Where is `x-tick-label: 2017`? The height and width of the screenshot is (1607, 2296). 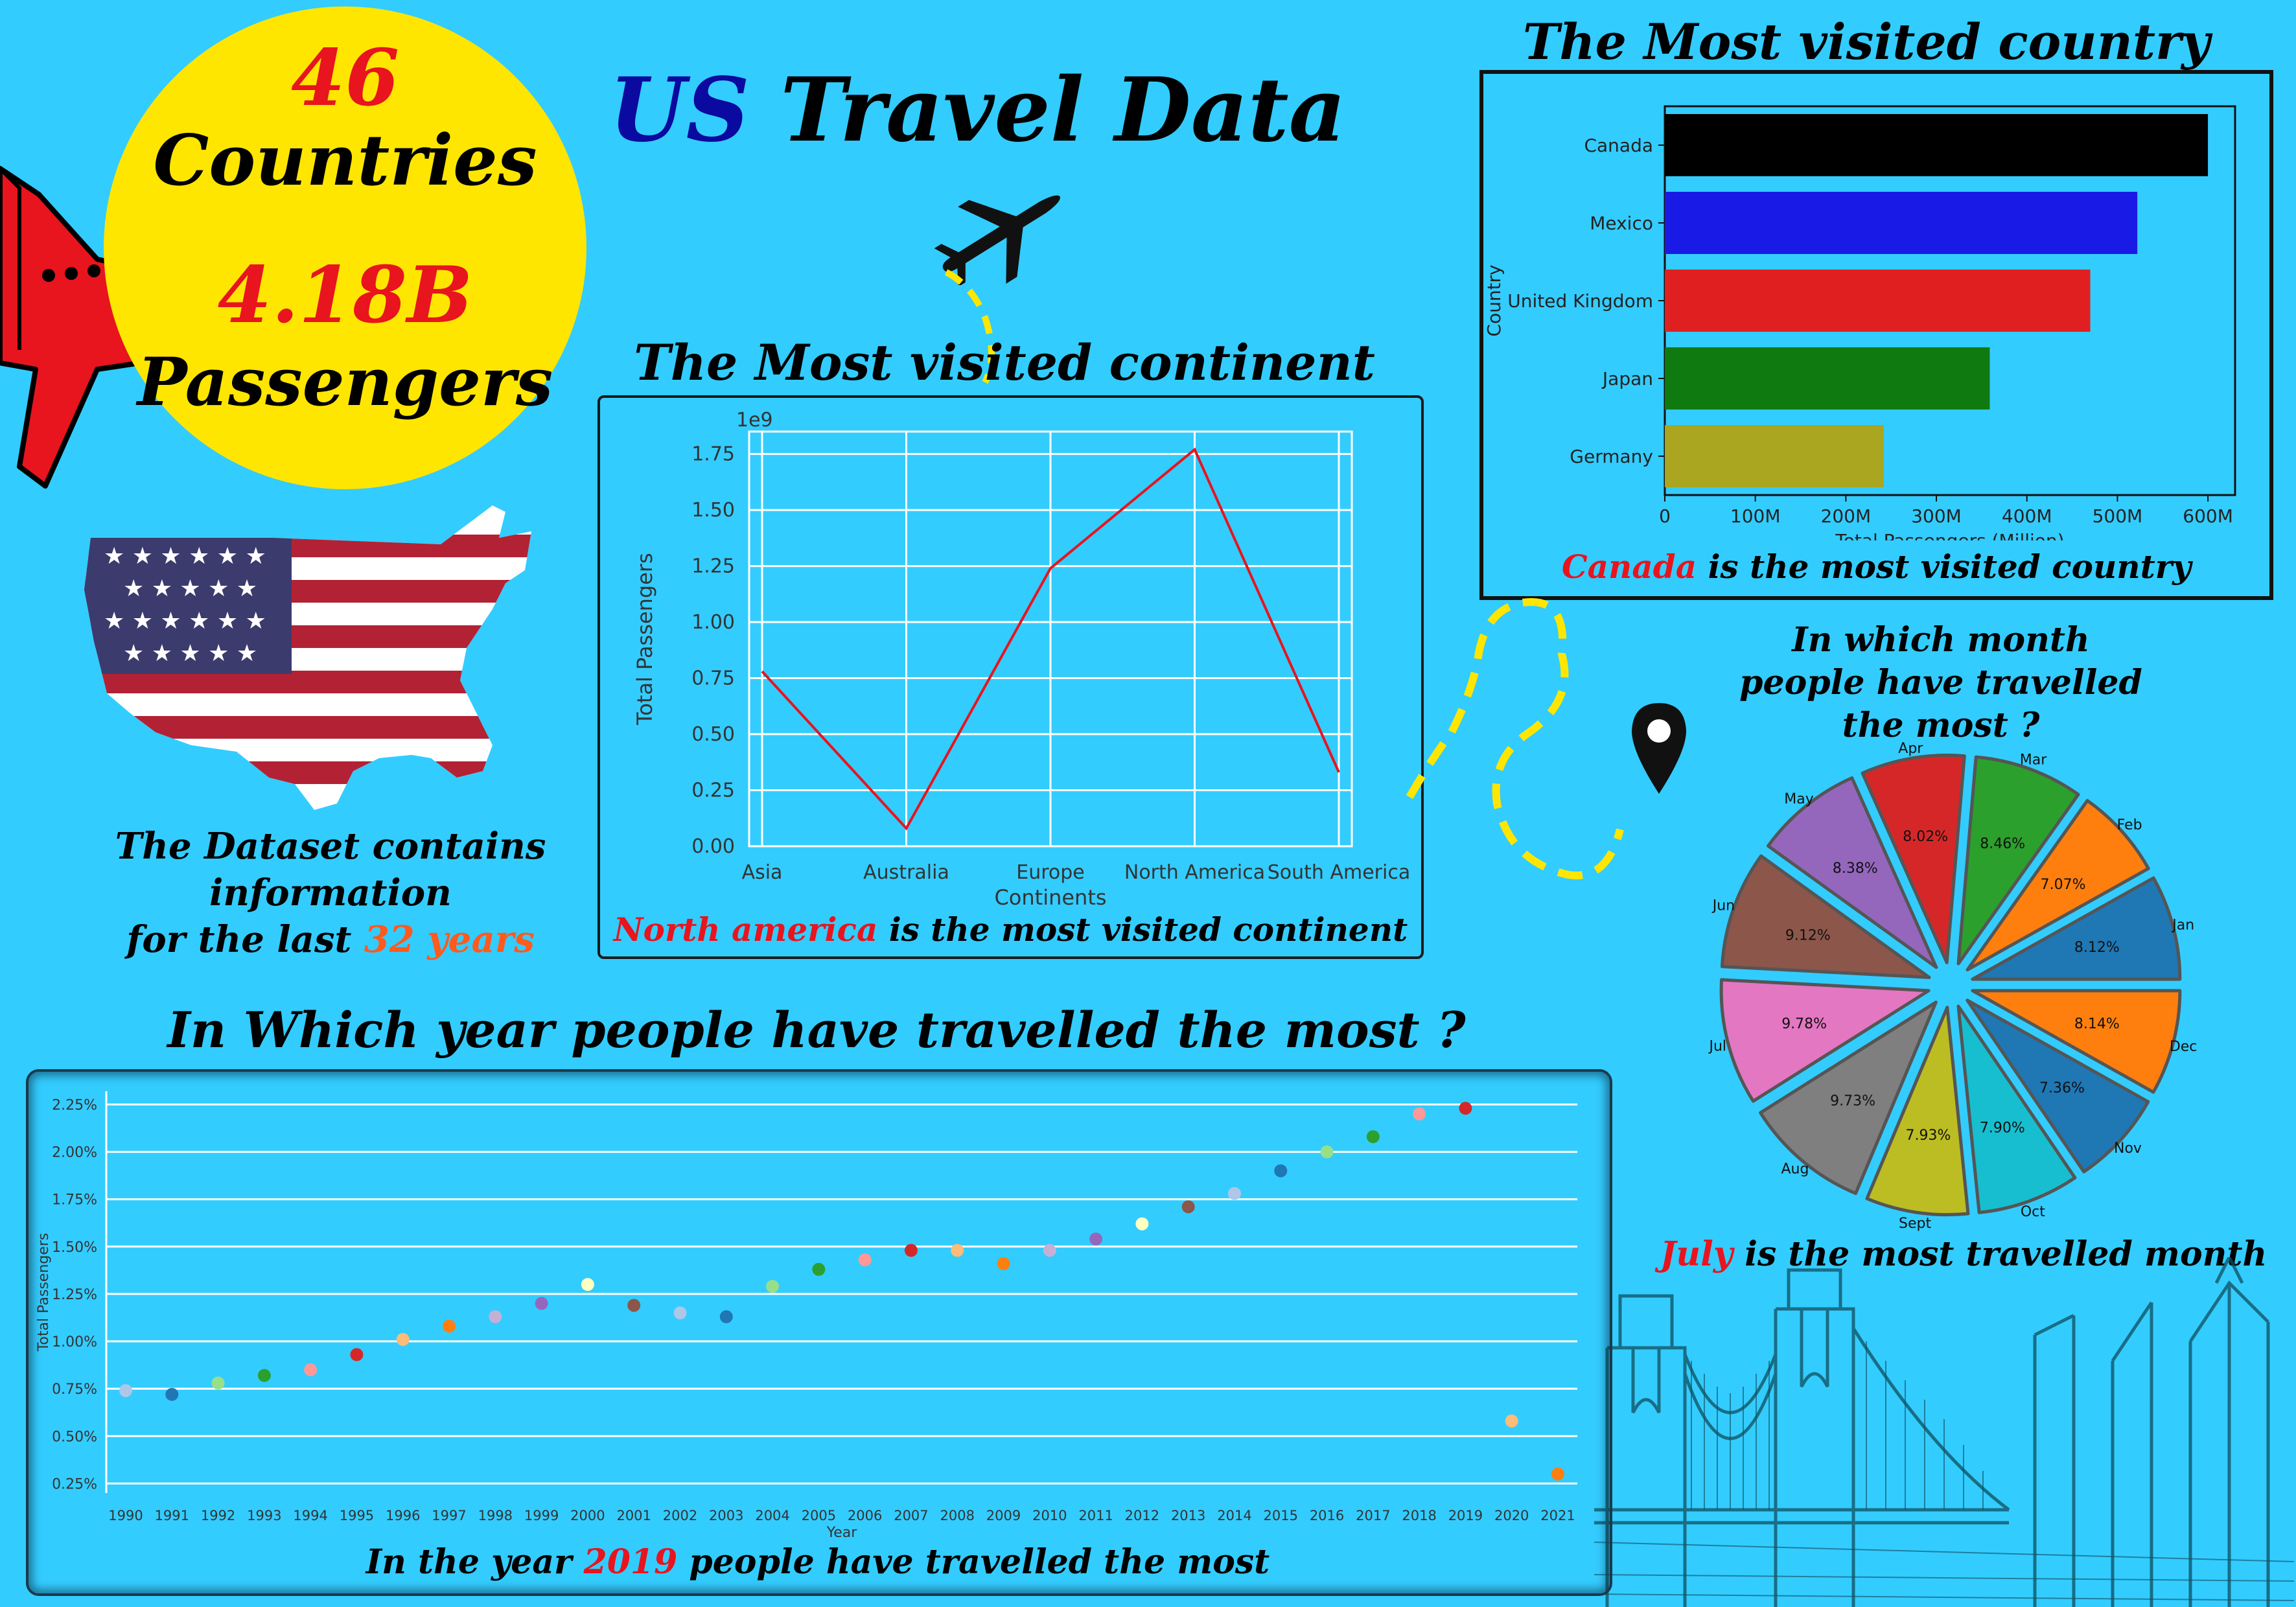
x-tick-label: 2017 is located at coordinates (1373, 1515).